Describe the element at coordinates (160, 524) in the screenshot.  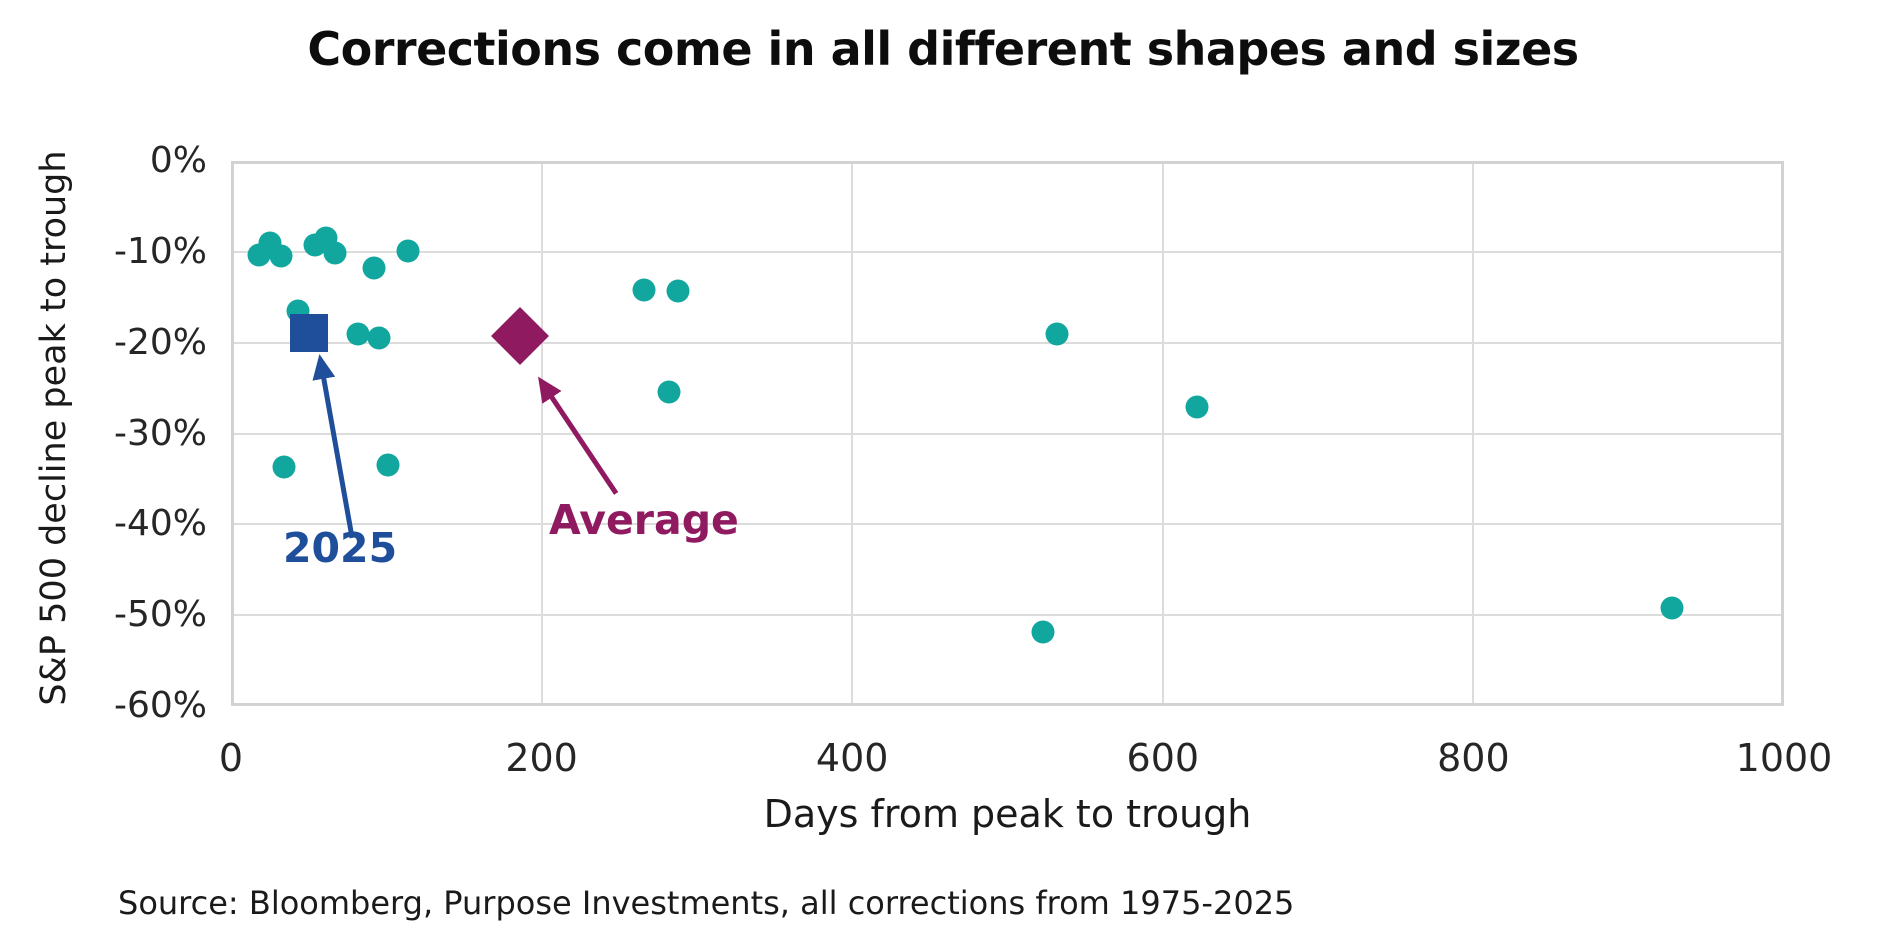
I see `y-tick-label: -40%` at that location.